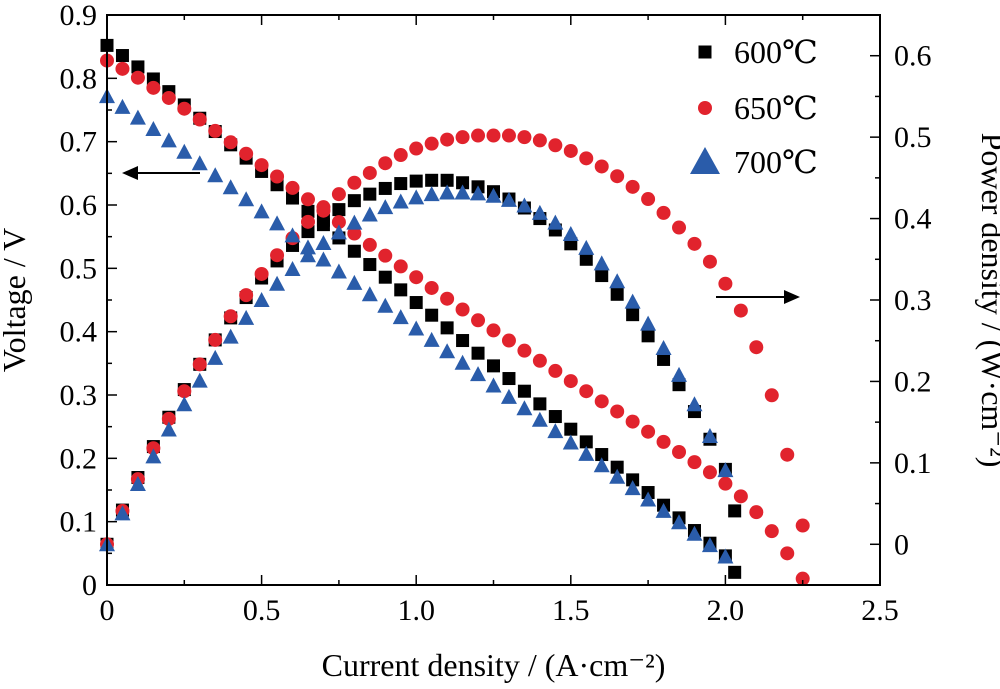 The height and width of the screenshot is (689, 1000). I want to click on y-axis-left-title: Voltage / V, so click(16, 300).